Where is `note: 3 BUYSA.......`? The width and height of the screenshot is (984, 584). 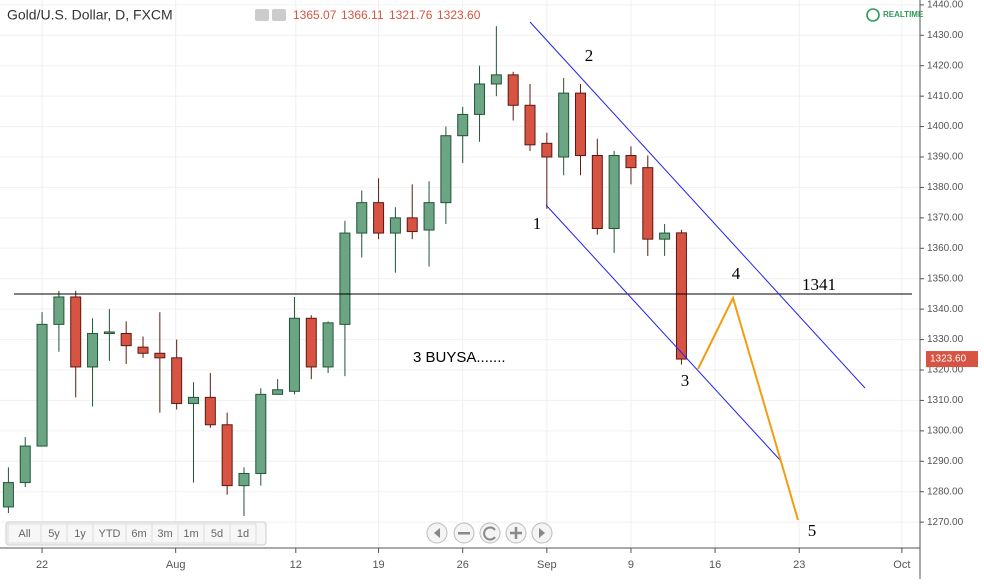 note: 3 BUYSA....... is located at coordinates (459, 357).